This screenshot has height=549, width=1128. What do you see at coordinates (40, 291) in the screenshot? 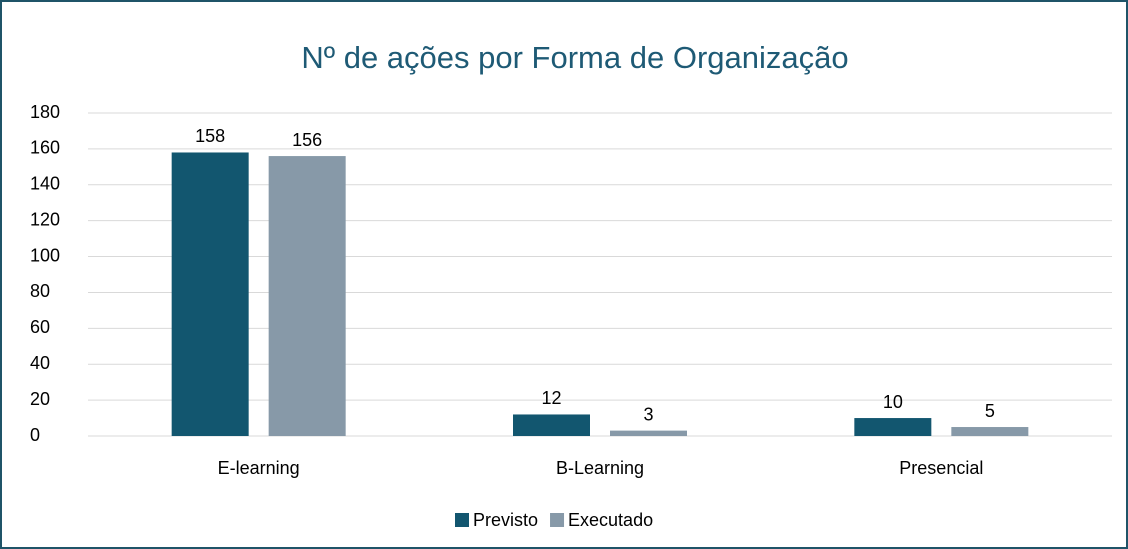
I see `y-tick-label: 80` at bounding box center [40, 291].